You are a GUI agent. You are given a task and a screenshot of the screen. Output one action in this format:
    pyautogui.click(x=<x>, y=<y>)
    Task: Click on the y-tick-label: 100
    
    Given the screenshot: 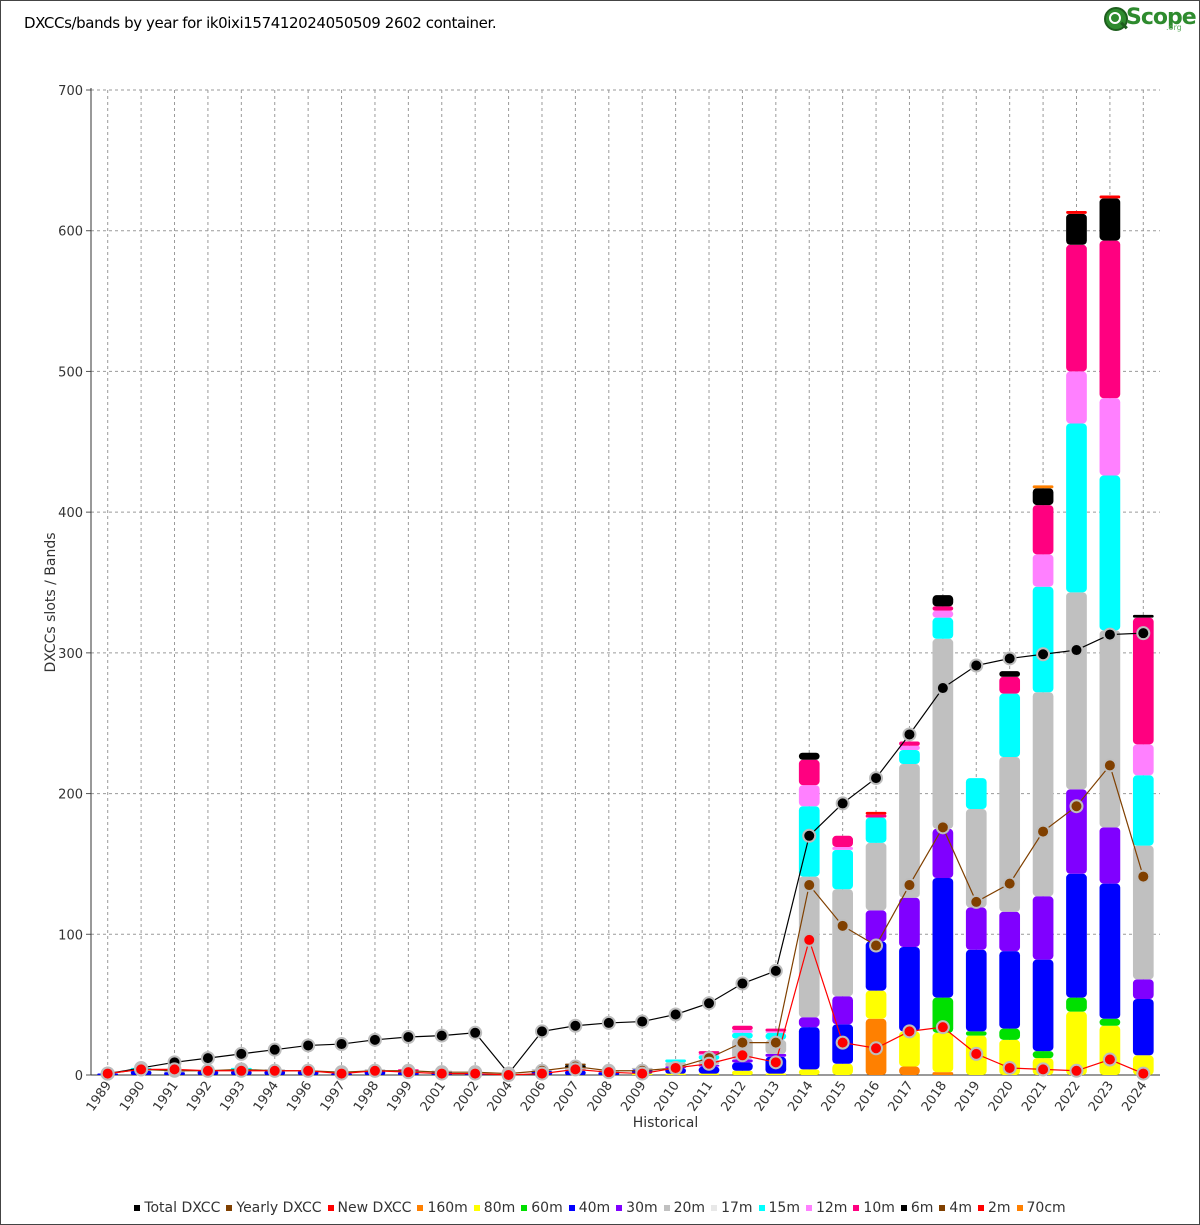 What is the action you would take?
    pyautogui.click(x=70, y=935)
    